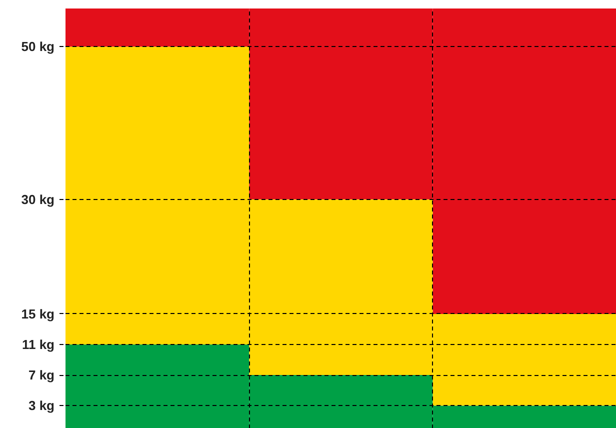 The image size is (616, 428). Describe the element at coordinates (38, 314) in the screenshot. I see `y-tick-label: 15 kg` at that location.